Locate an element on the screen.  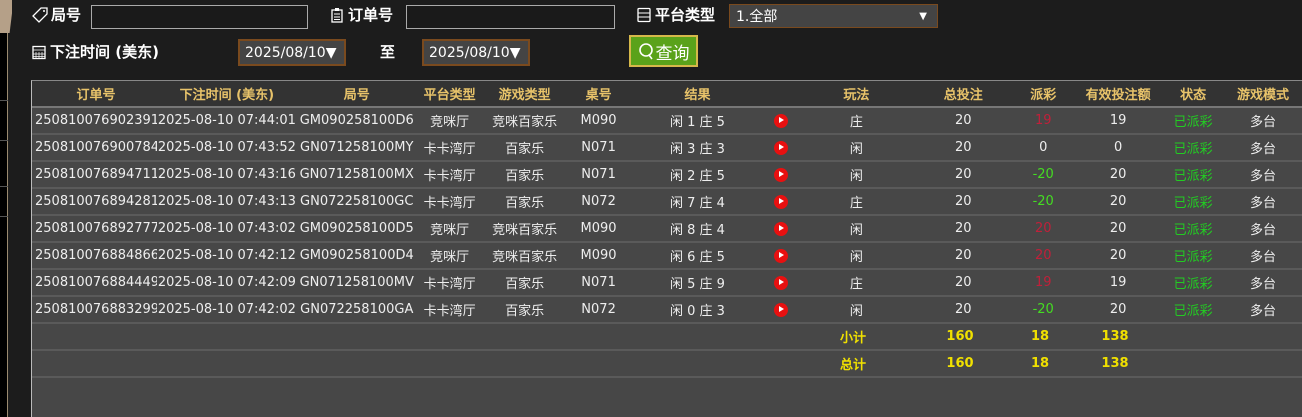
round-label: 局号 is located at coordinates (56, 14).